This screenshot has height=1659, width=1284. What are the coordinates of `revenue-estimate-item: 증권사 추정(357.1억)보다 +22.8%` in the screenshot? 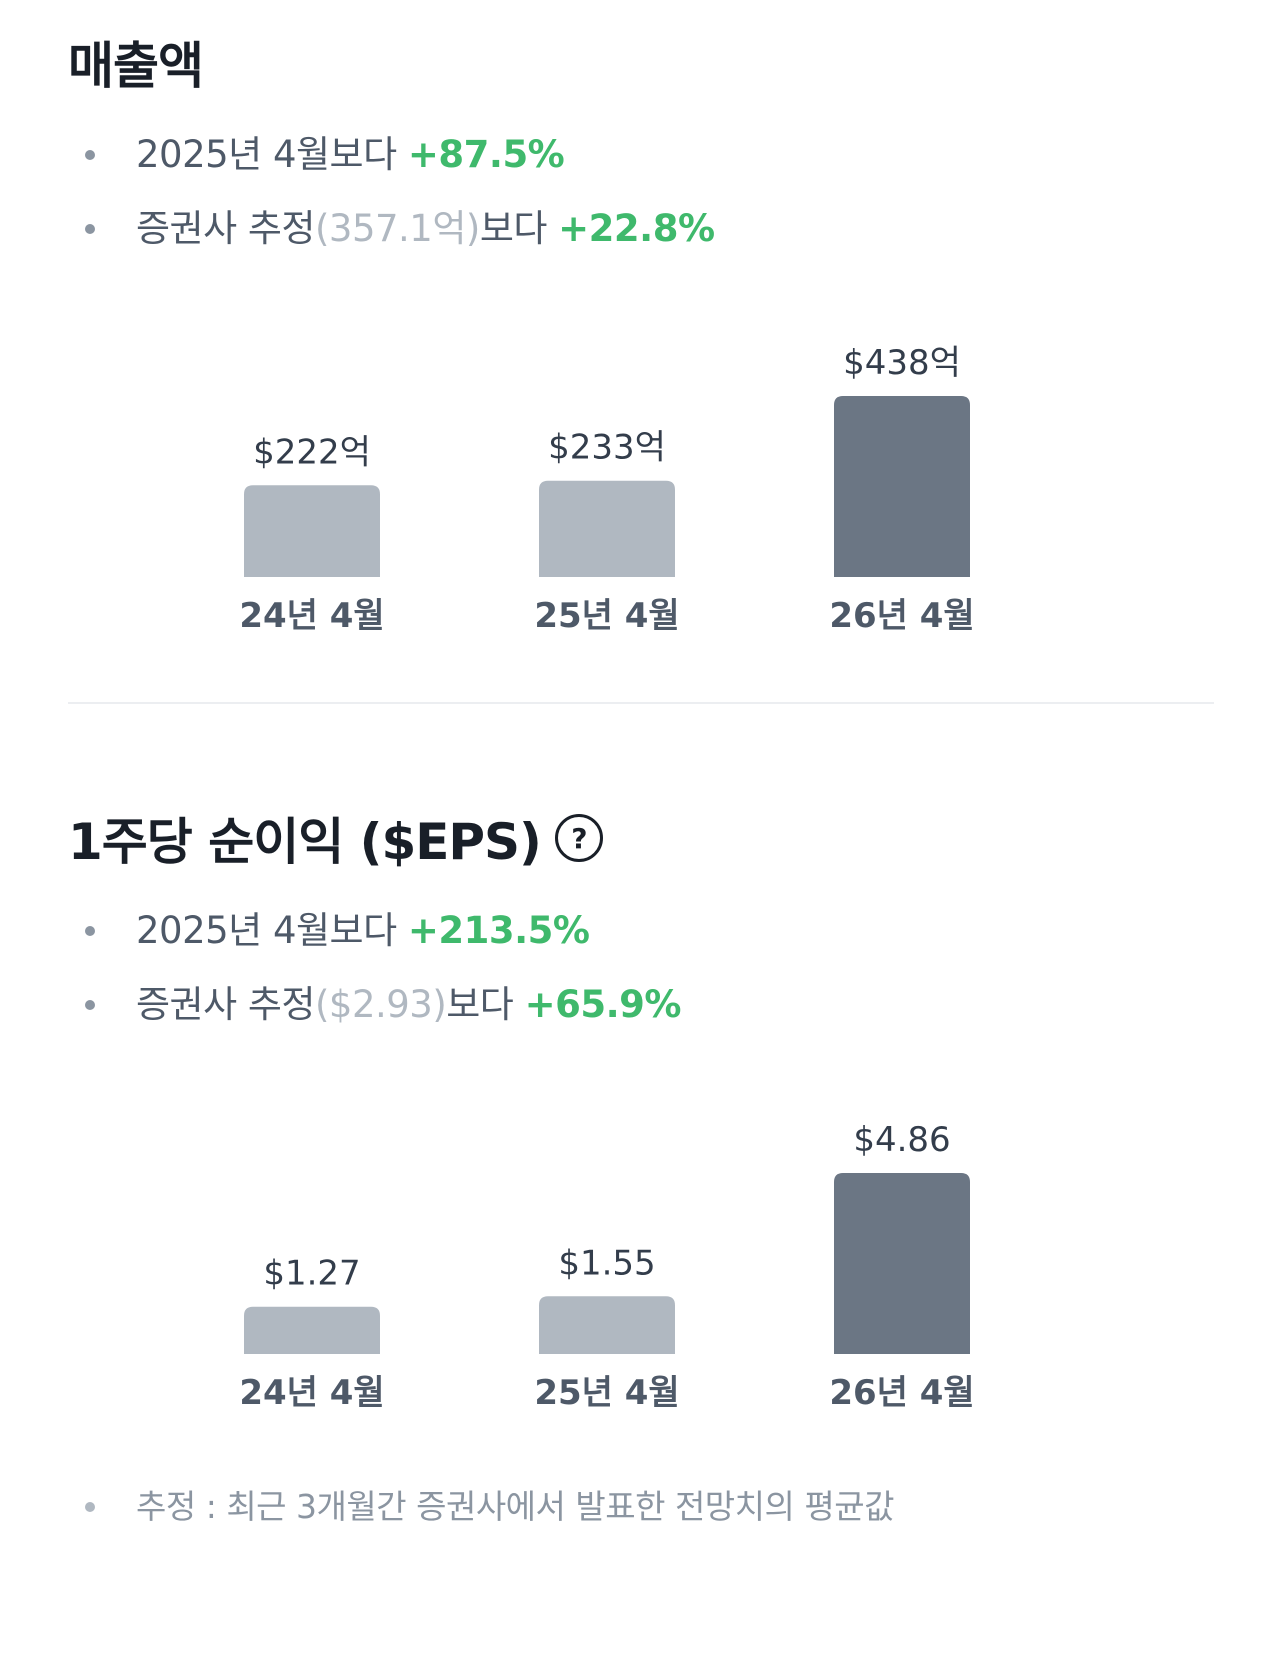 It's located at (391, 229).